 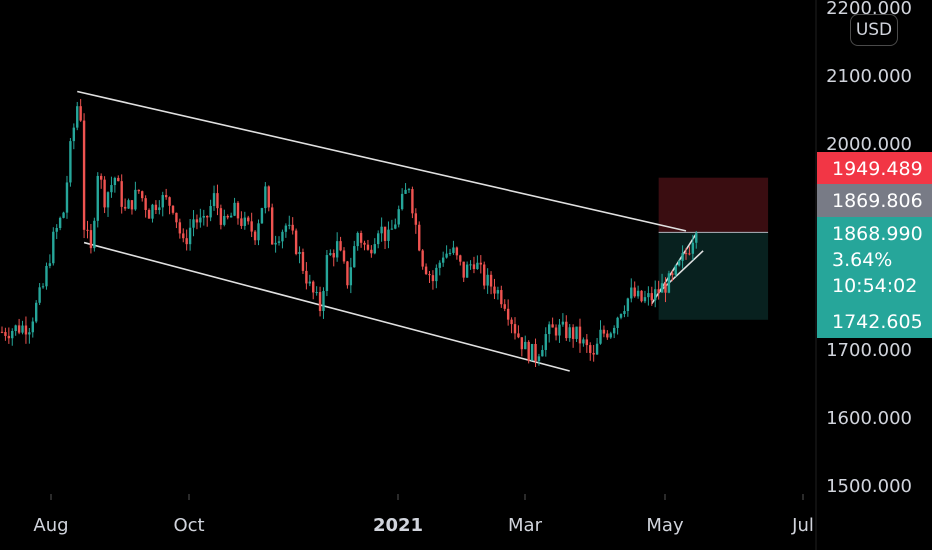 I want to click on time-tick-label: Jul, so click(x=802, y=525).